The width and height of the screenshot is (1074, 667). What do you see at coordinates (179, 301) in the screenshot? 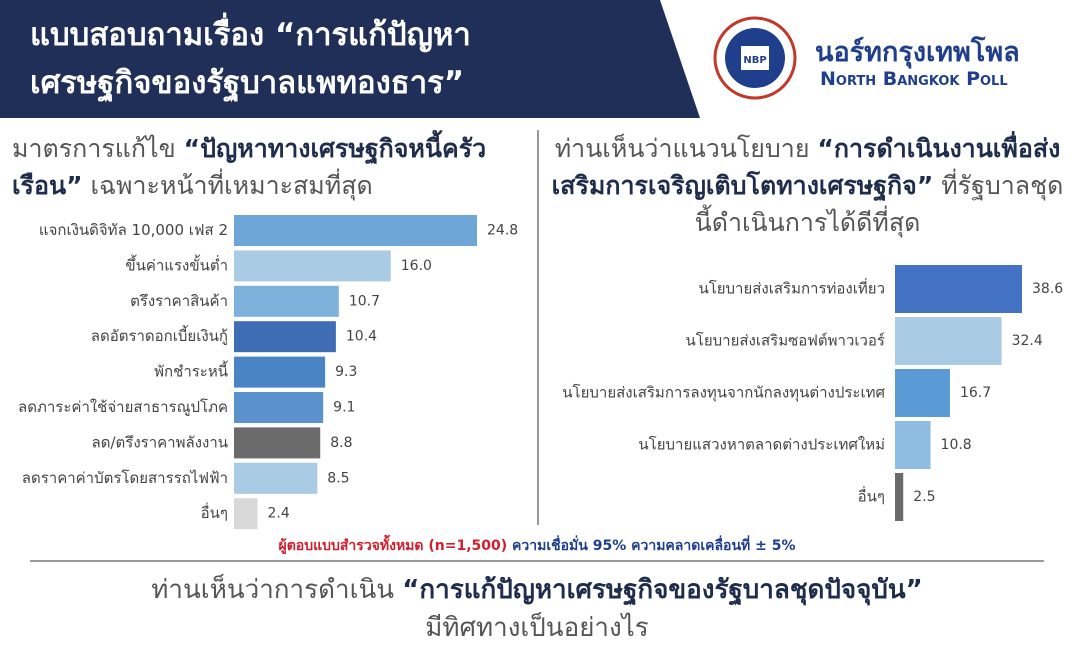
I see `category-label: ตรึงราคาสินค้า` at bounding box center [179, 301].